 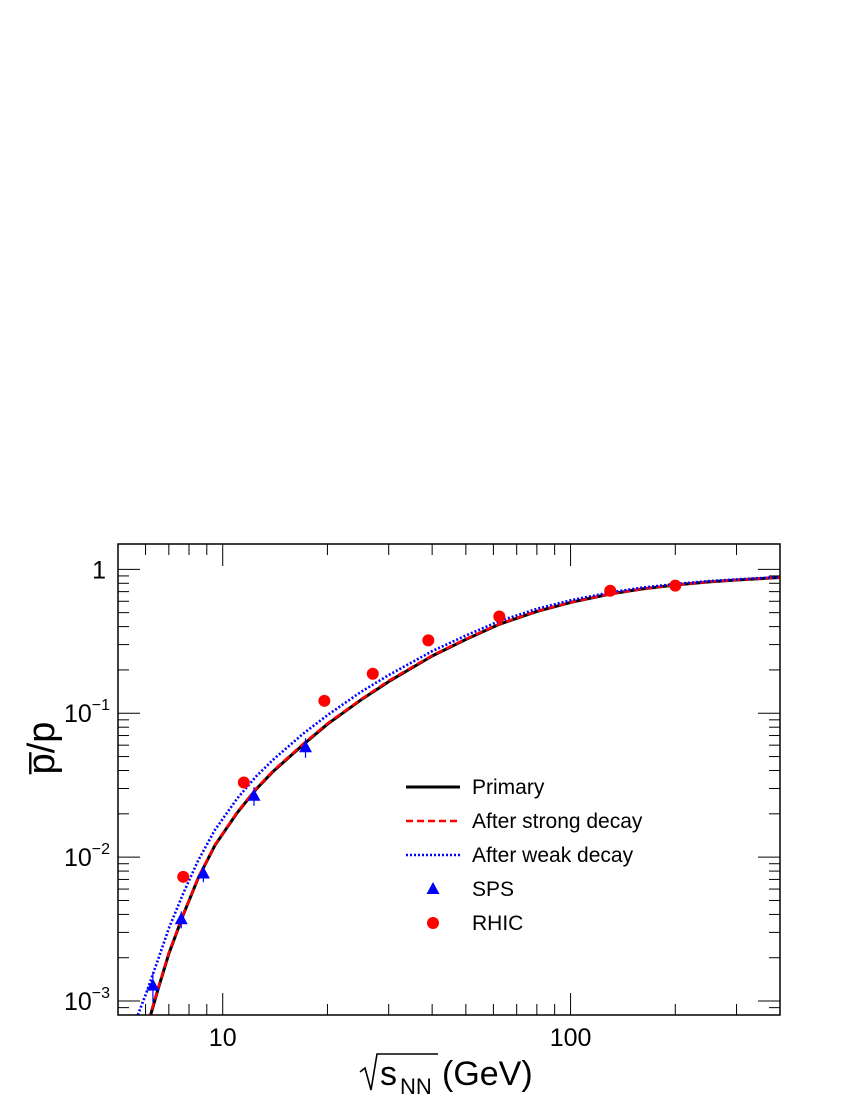 What do you see at coordinates (470, 889) in the screenshot?
I see `legend-item-sps: SPS` at bounding box center [470, 889].